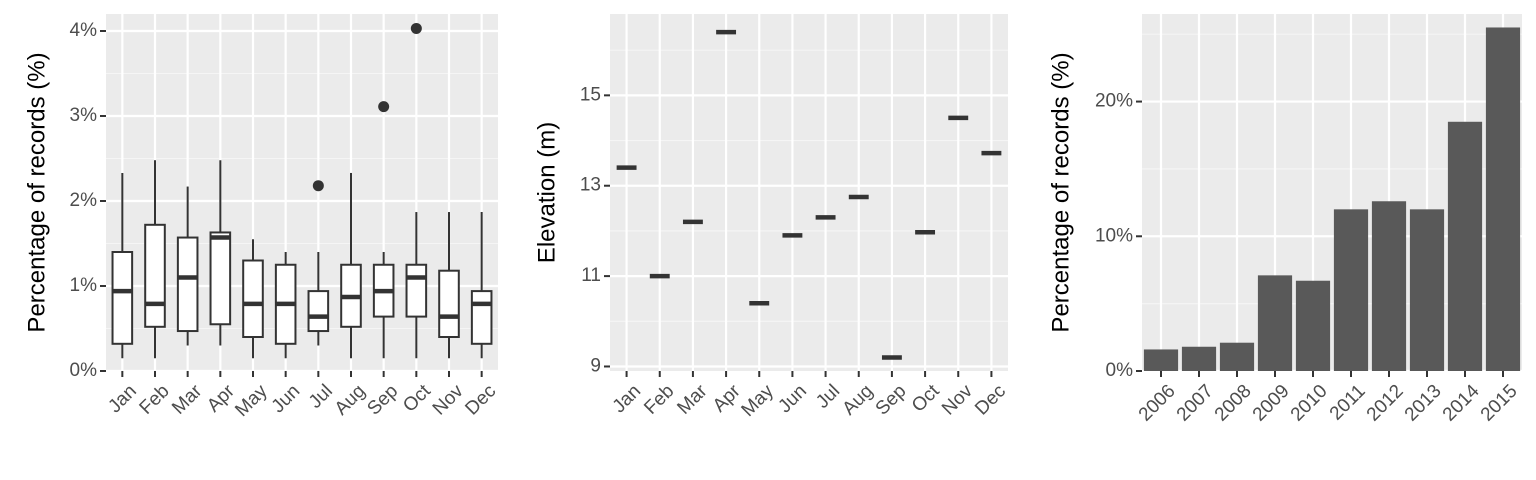 The image size is (1536, 480). What do you see at coordinates (383, 230) in the screenshot?
I see `box-sep` at bounding box center [383, 230].